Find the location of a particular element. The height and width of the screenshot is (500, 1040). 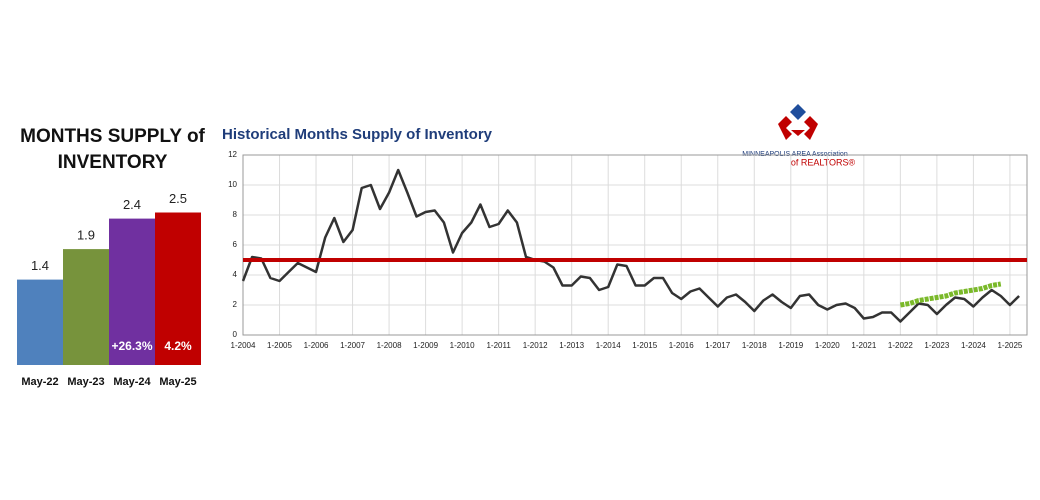

value-label: 1.4 is located at coordinates (40, 265).